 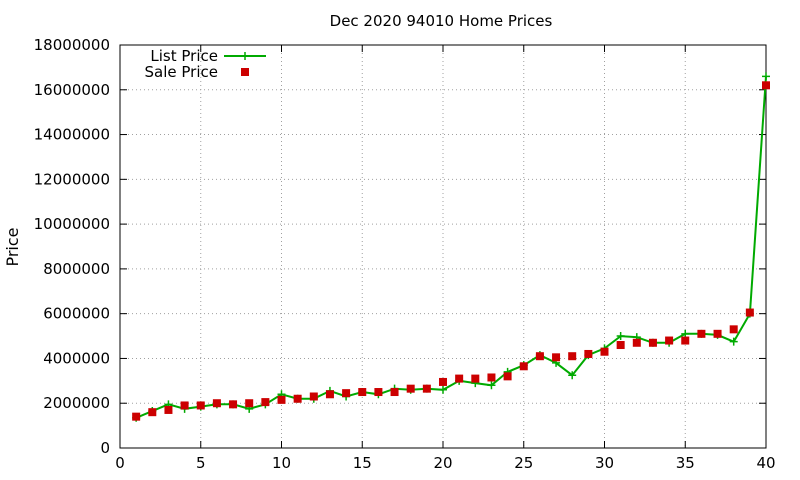 What do you see at coordinates (765, 463) in the screenshot?
I see `x-tick-label: 40` at bounding box center [765, 463].